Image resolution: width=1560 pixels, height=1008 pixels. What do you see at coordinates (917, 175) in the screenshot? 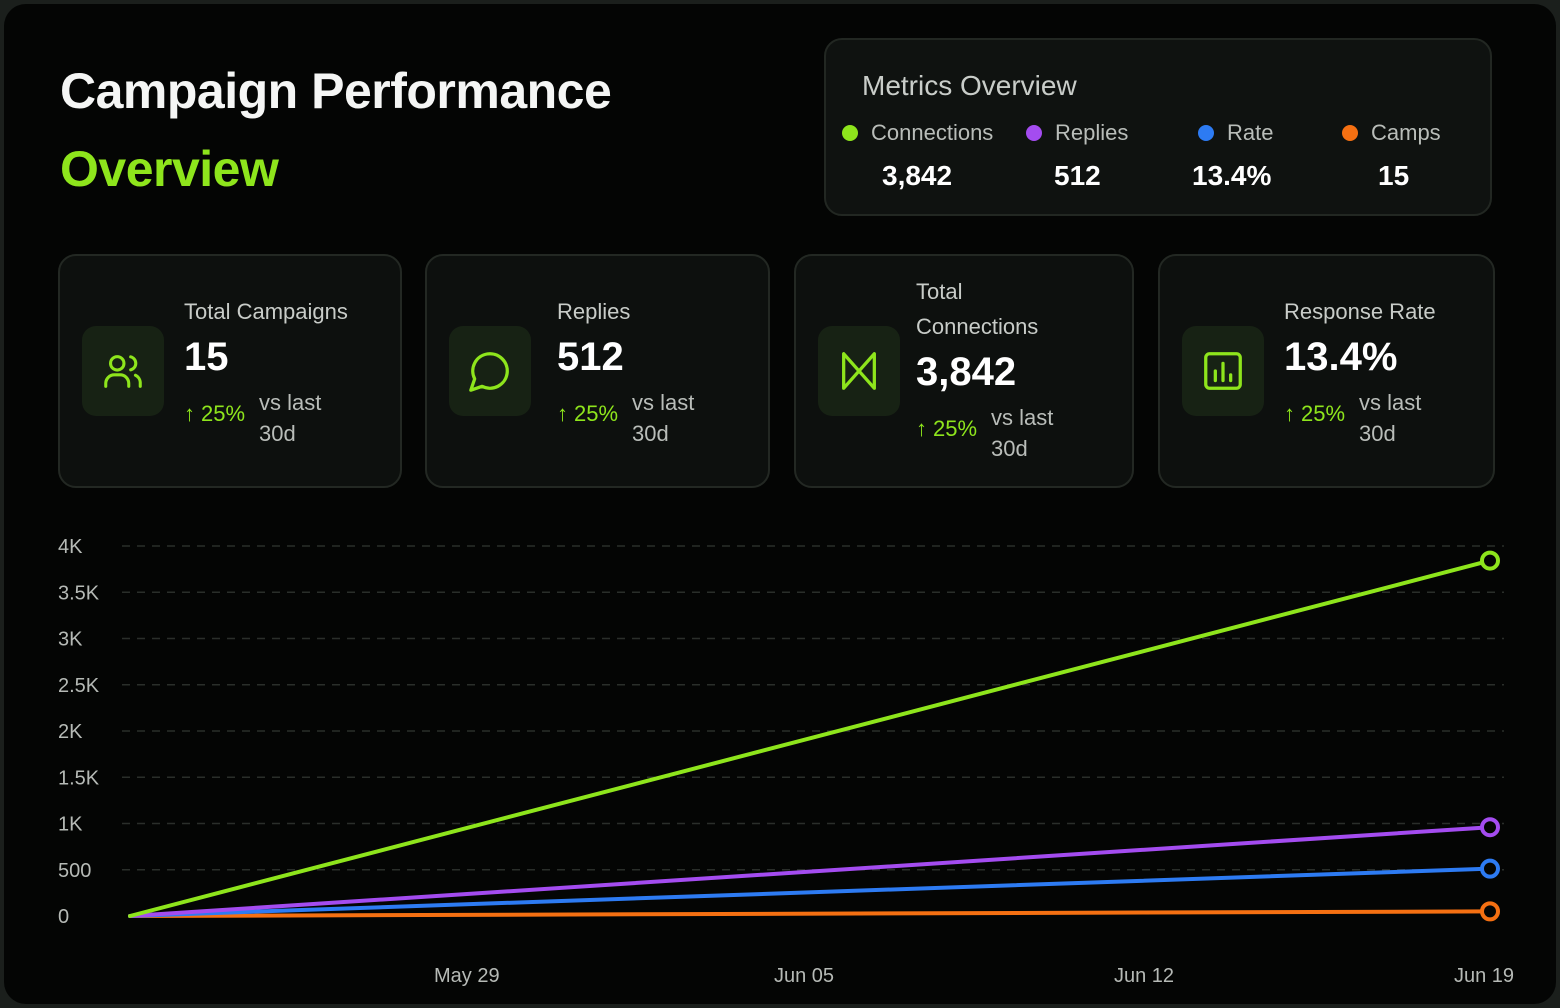
I see `metric-value: 3,842` at bounding box center [917, 175].